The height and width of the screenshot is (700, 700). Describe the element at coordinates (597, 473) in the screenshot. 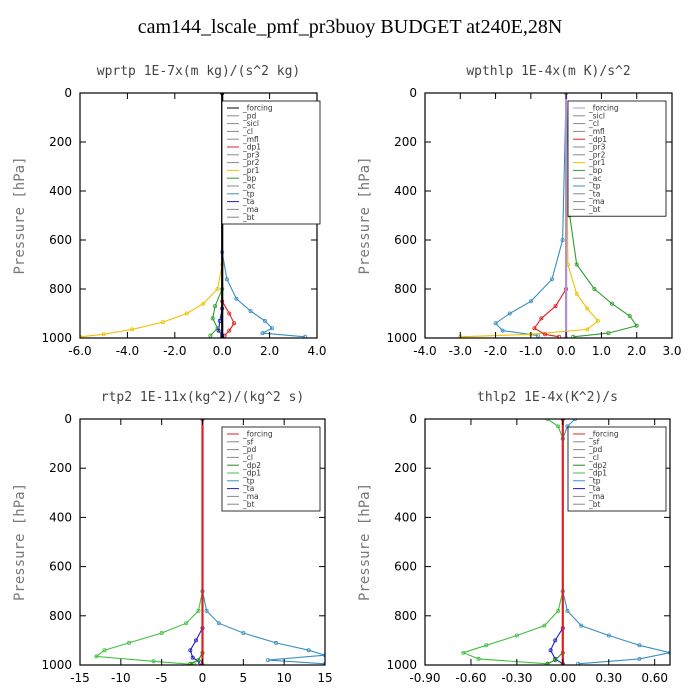

I see `legend-label: _dp1` at that location.